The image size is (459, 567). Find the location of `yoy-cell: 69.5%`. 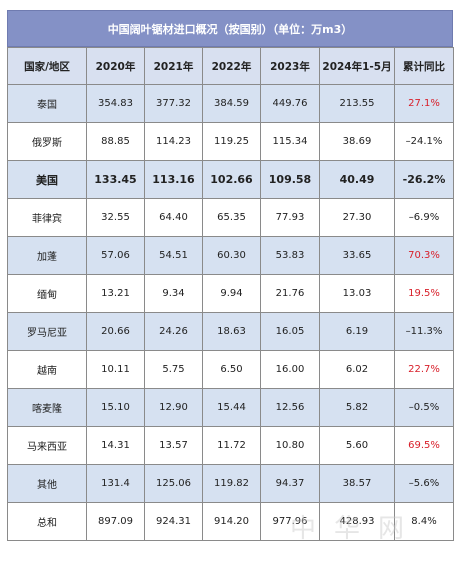

yoy-cell: 69.5% is located at coordinates (424, 445).